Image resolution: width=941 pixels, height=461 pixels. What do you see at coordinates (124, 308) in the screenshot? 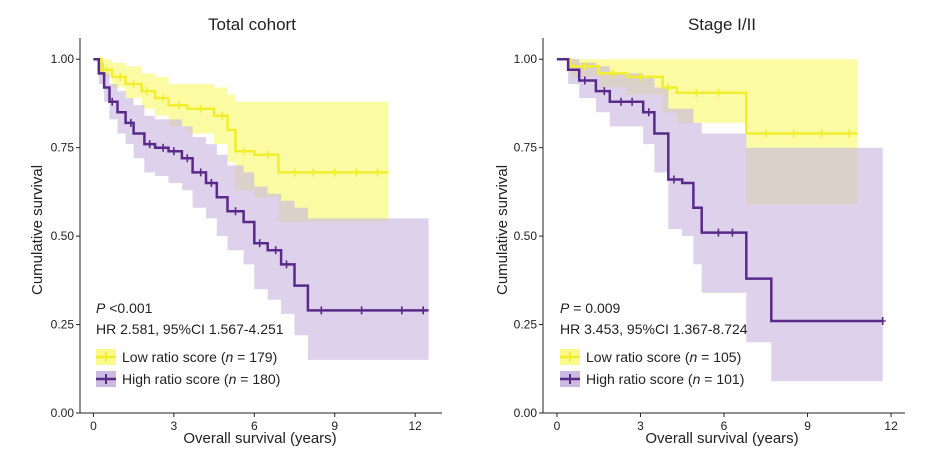
I see `p-value-text: P <0.001` at bounding box center [124, 308].